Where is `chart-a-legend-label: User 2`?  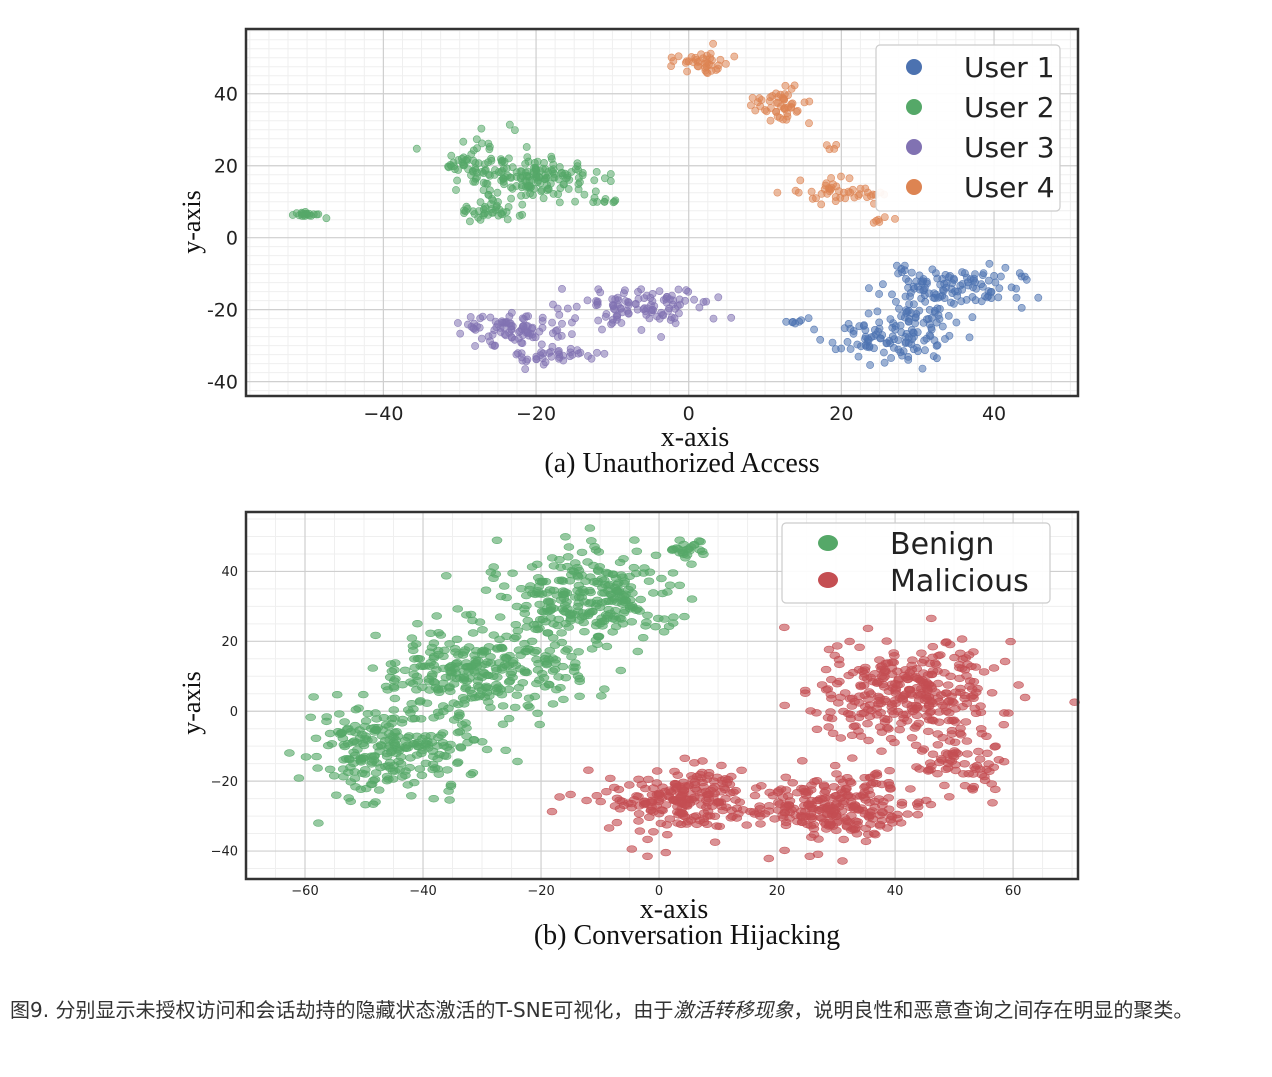
chart-a-legend-label: User 2 is located at coordinates (1009, 107).